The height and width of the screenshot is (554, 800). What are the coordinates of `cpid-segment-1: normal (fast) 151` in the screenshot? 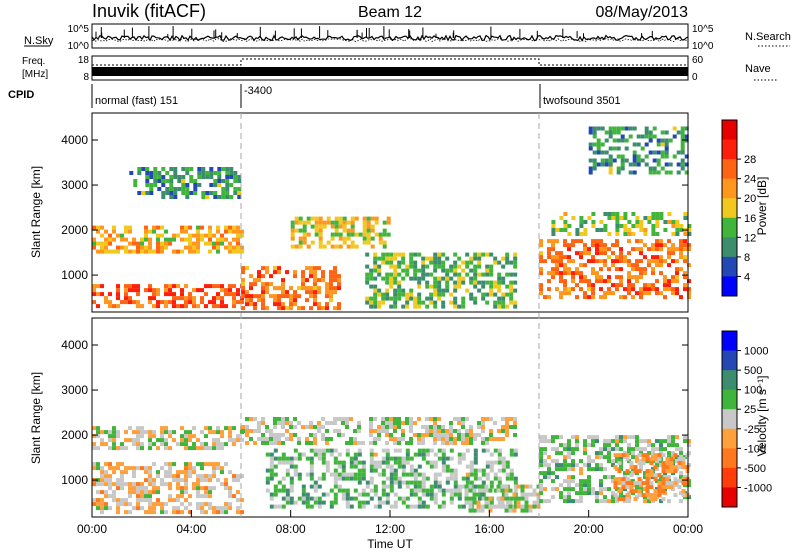 It's located at (136, 101).